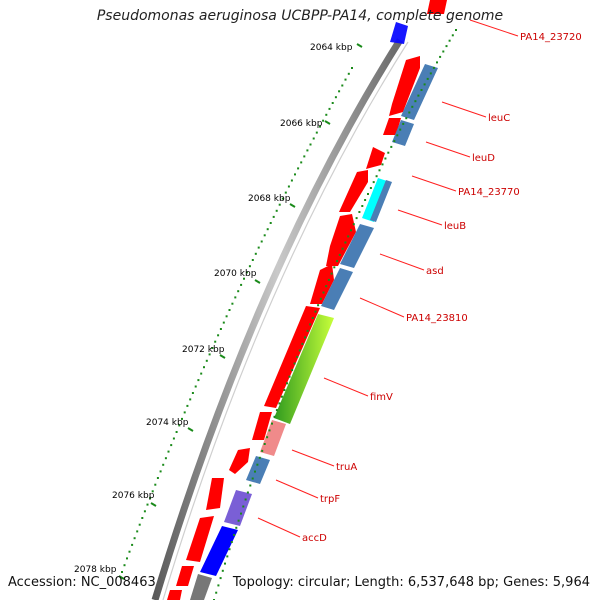 This screenshot has height=600, width=600. I want to click on fimV-cds, so click(304, 369).